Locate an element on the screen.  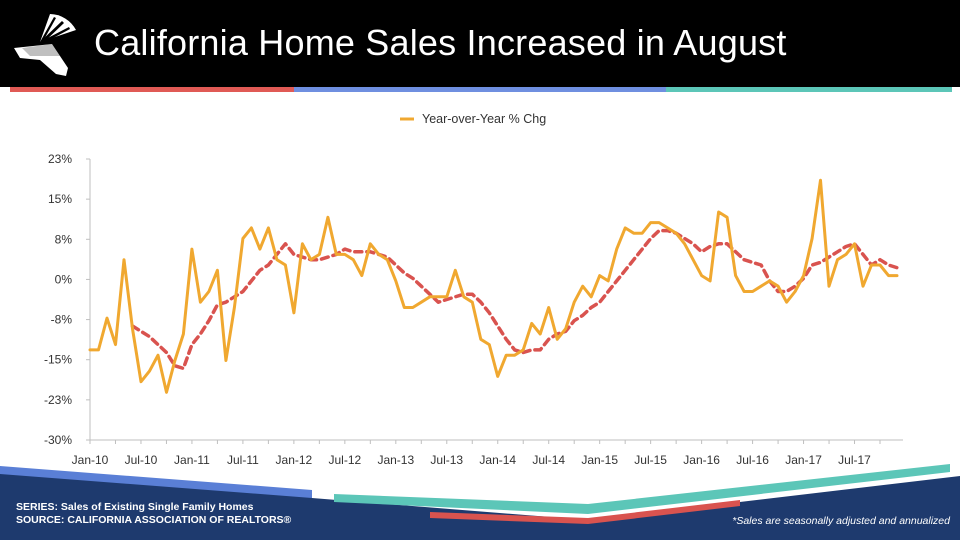
footer-decoration is located at coordinates (480, 502).